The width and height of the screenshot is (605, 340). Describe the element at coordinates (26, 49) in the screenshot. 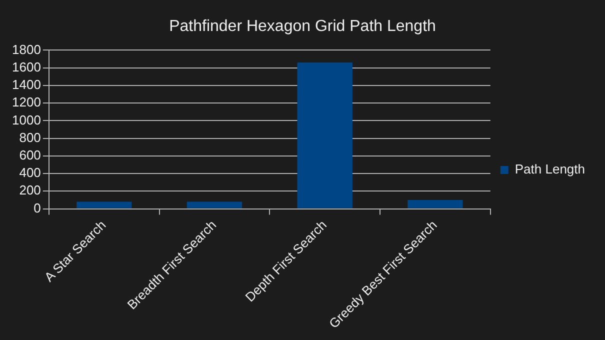

I see `y-tick-label: 1800` at that location.